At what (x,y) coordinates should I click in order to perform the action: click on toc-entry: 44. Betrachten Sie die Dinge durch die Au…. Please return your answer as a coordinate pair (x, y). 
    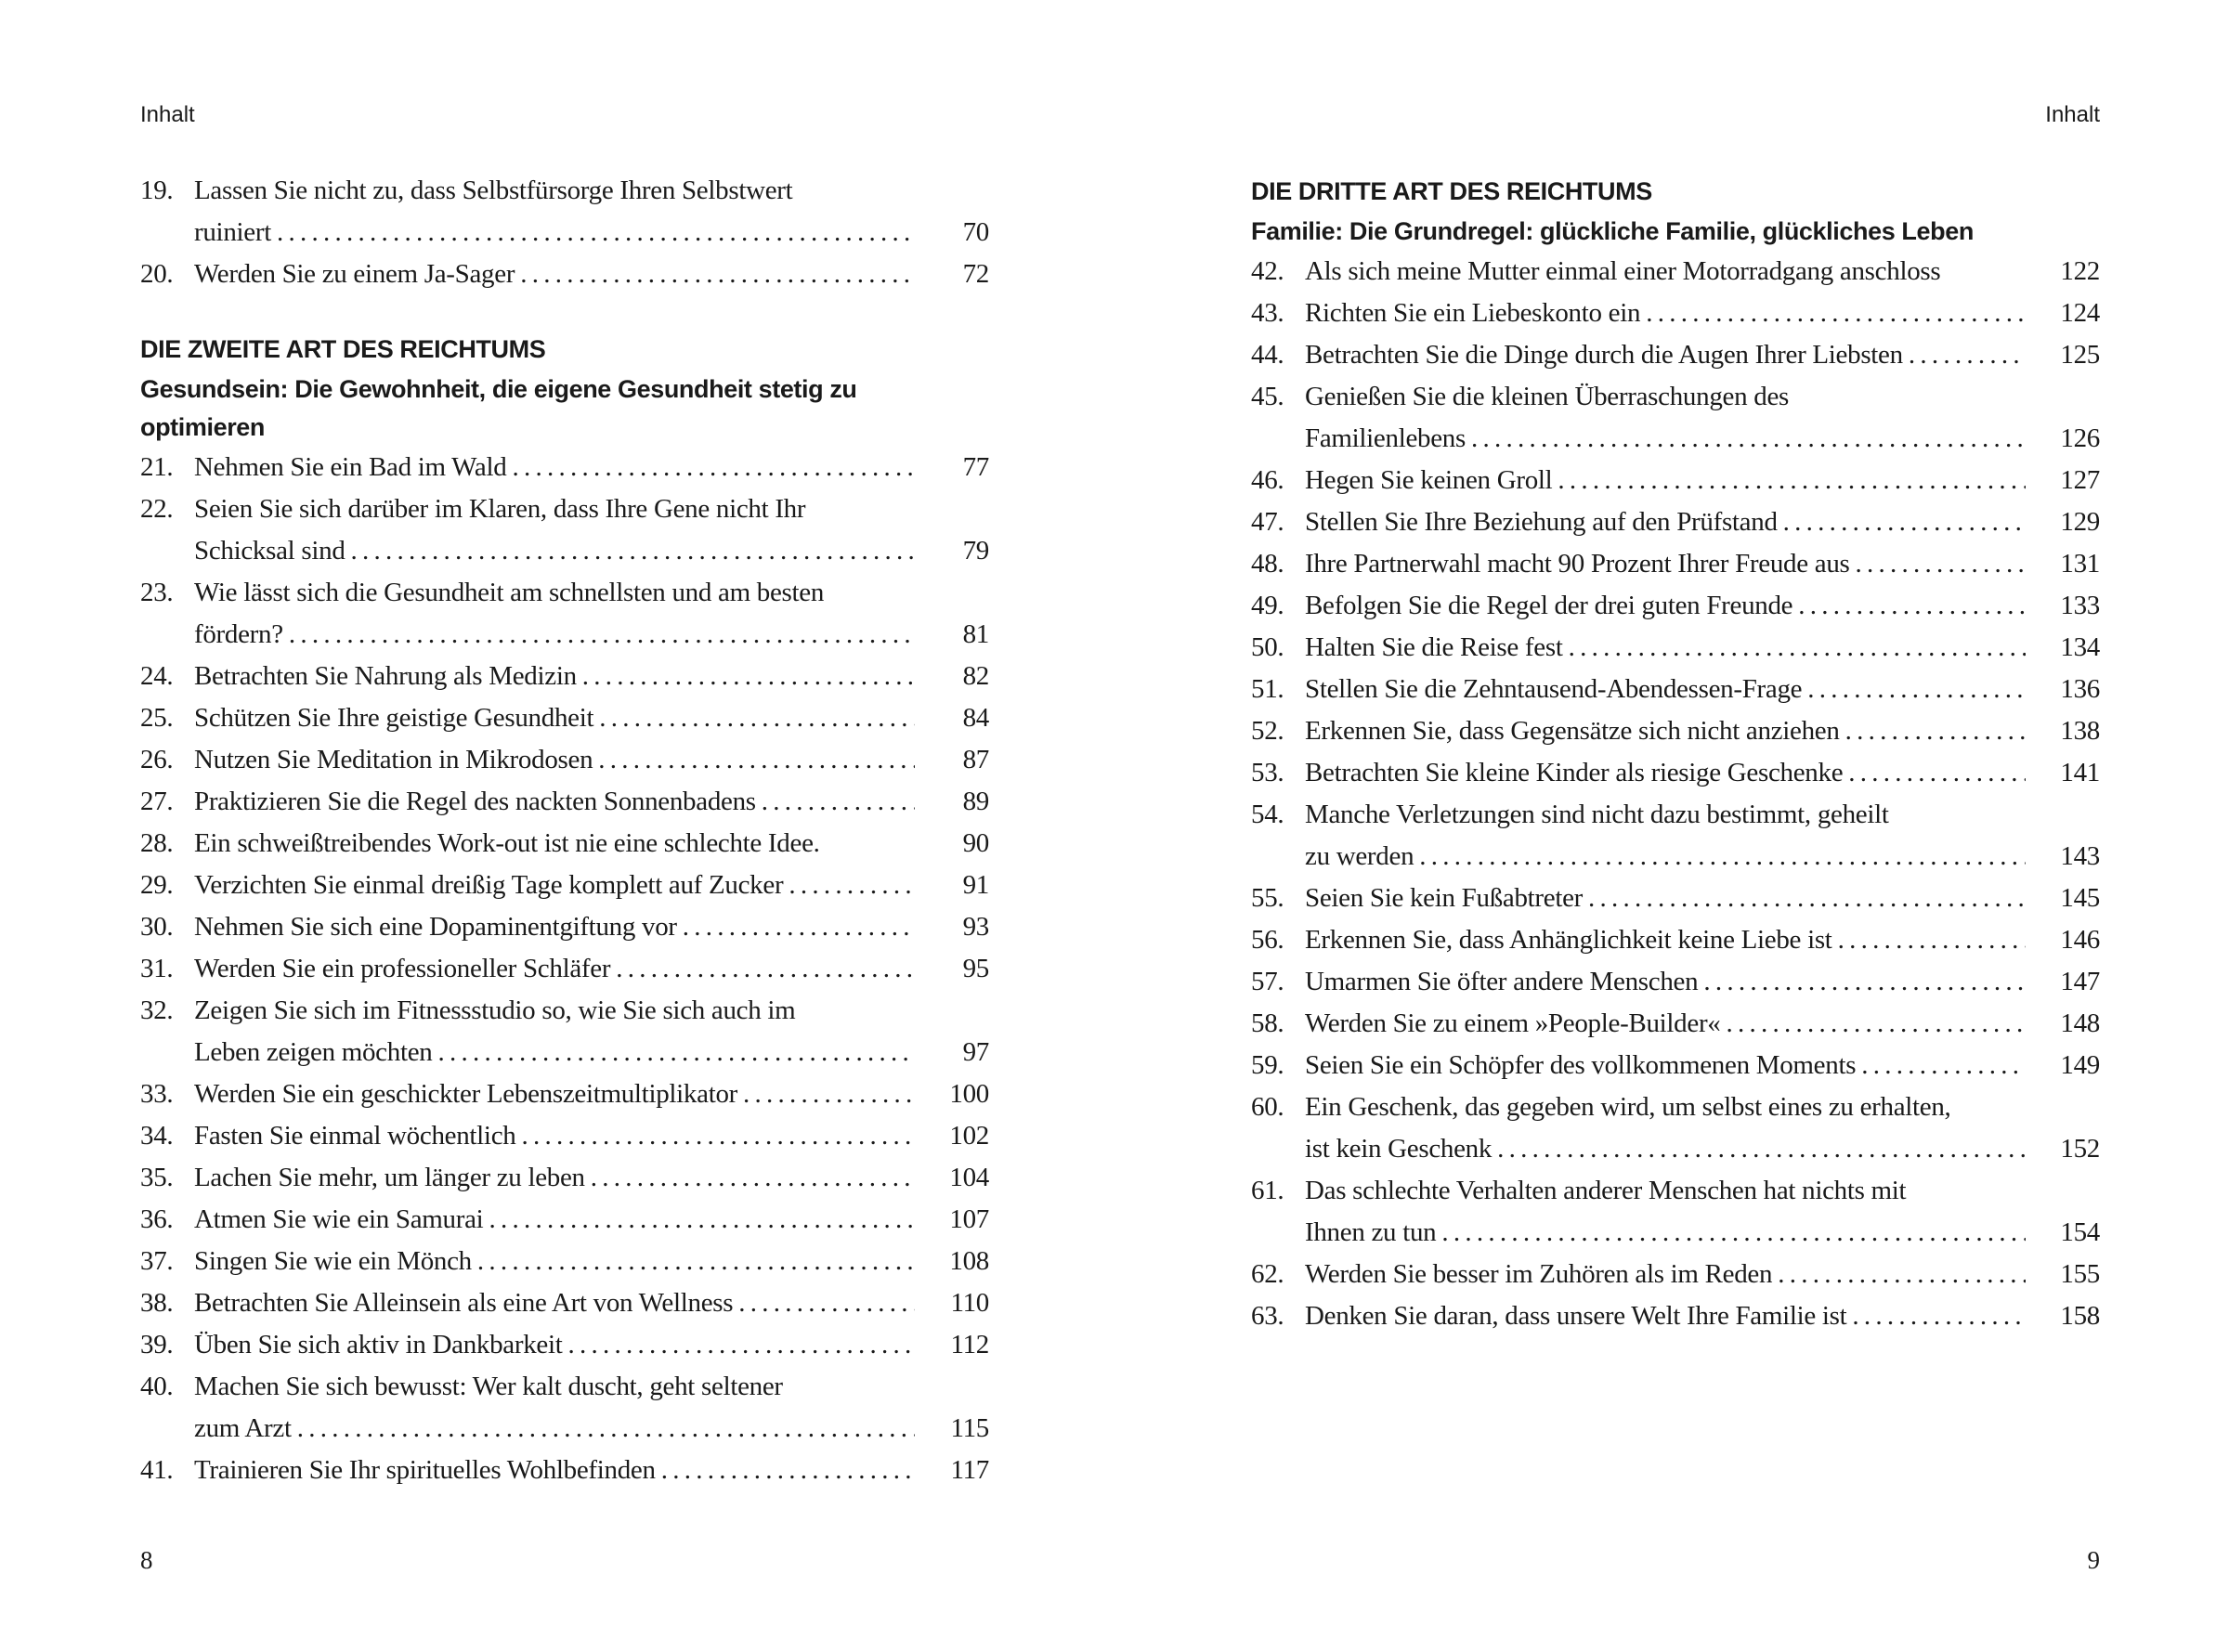
    Looking at the image, I should click on (1675, 355).